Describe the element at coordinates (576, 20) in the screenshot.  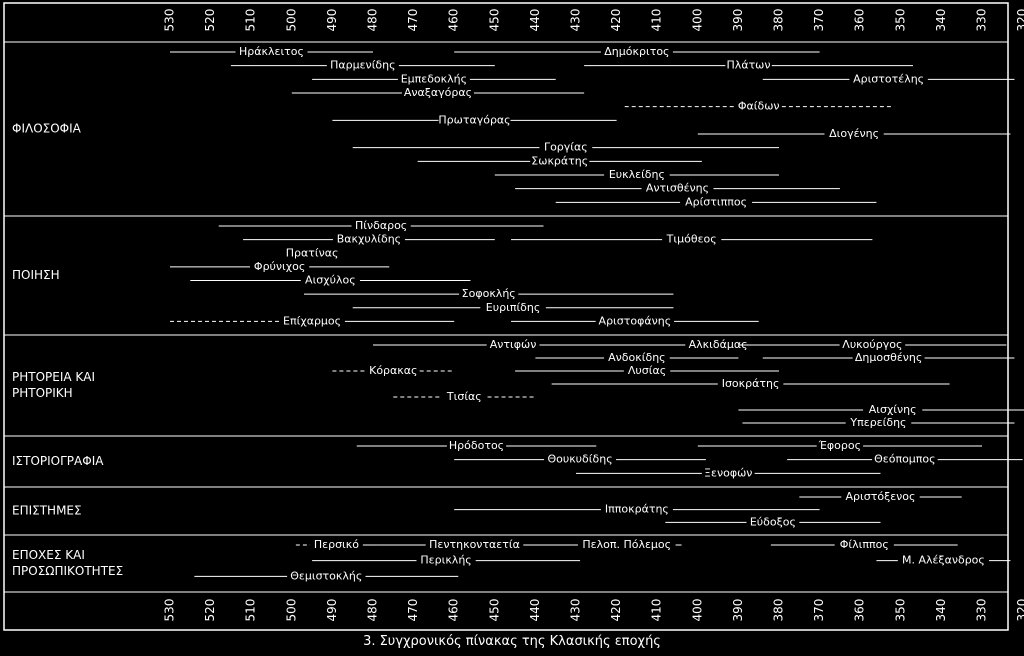
I see `axis-tick-top: 430` at that location.